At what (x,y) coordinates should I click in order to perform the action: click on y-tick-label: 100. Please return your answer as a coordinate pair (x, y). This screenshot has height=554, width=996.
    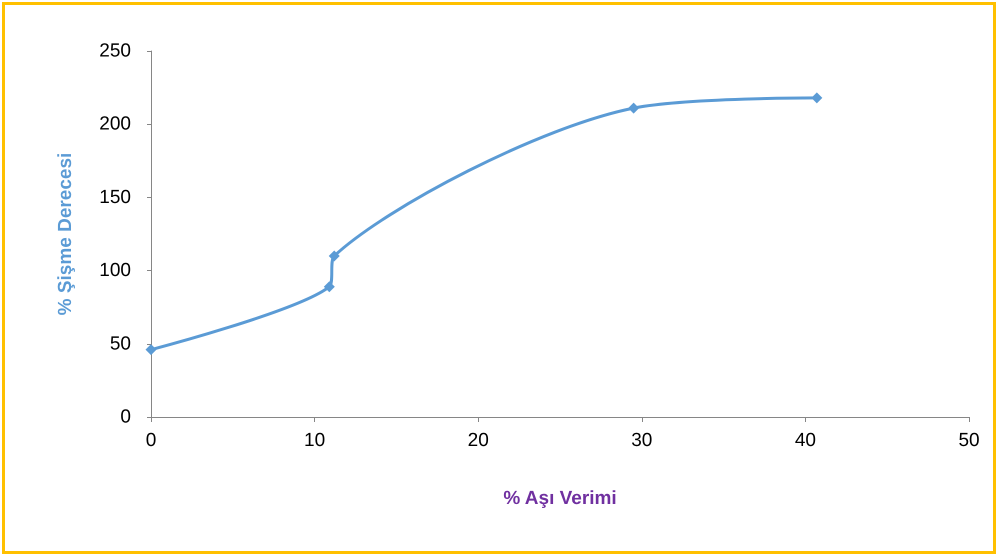
    Looking at the image, I should click on (115, 271).